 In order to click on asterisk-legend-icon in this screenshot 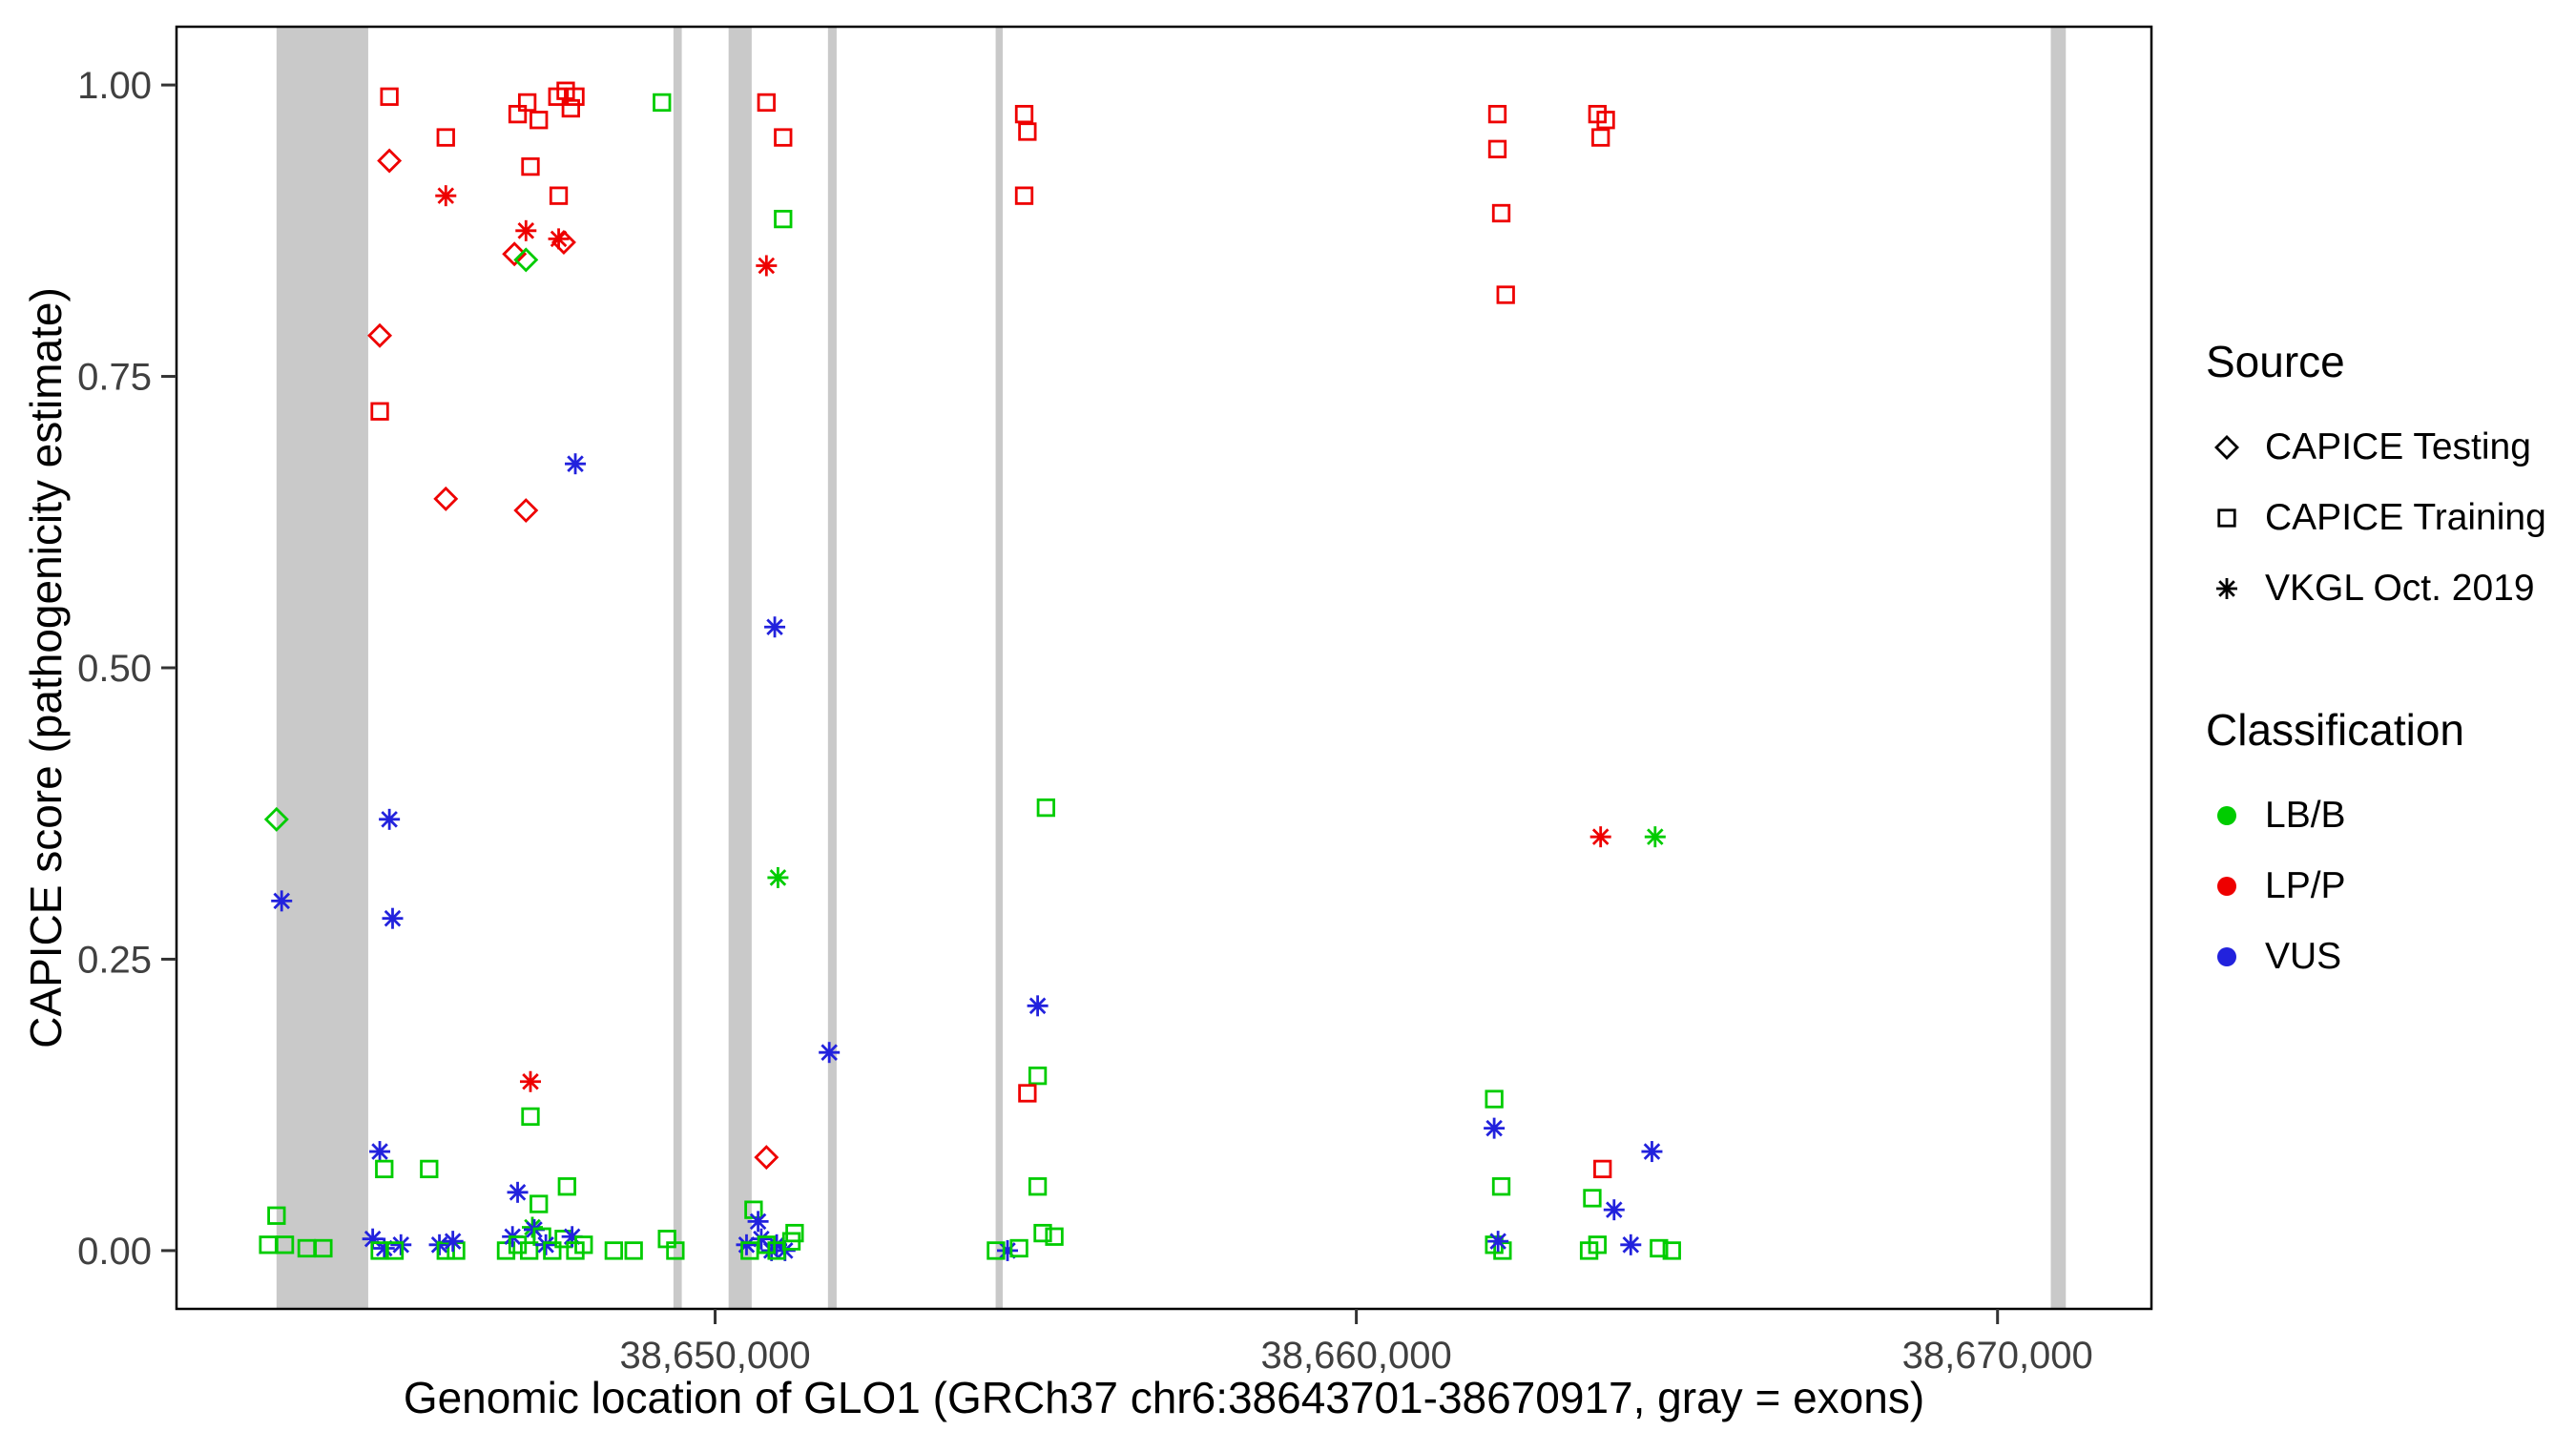, I will do `click(2226, 588)`.